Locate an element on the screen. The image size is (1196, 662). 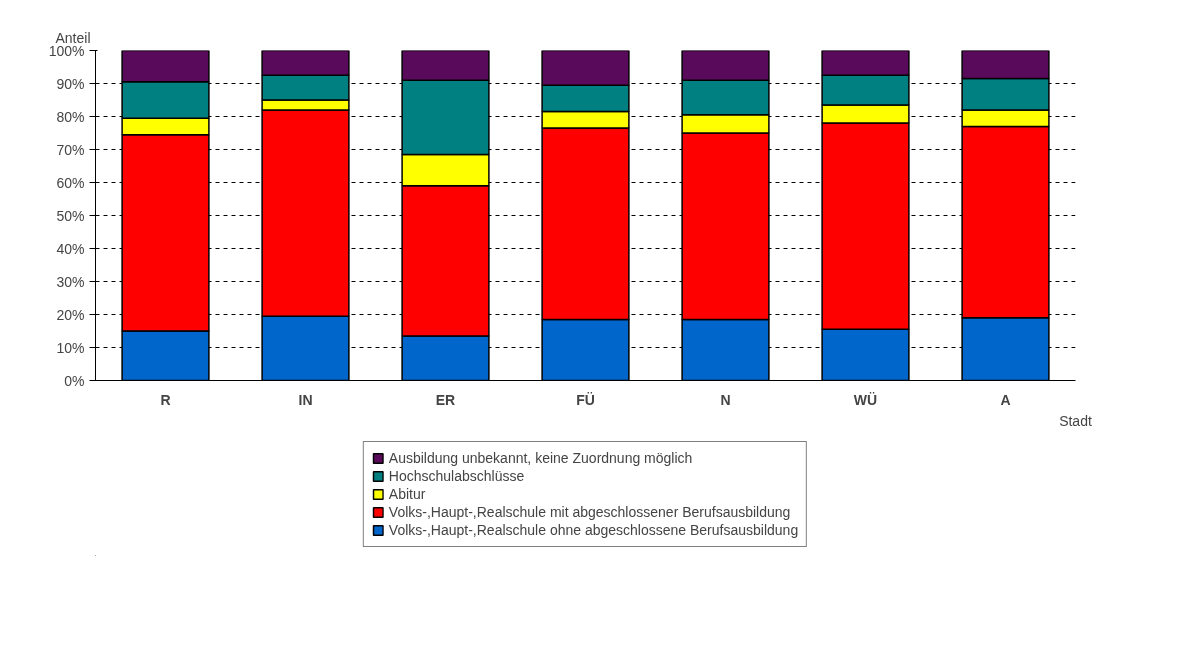
y-tick-label: 40% is located at coordinates (70, 248).